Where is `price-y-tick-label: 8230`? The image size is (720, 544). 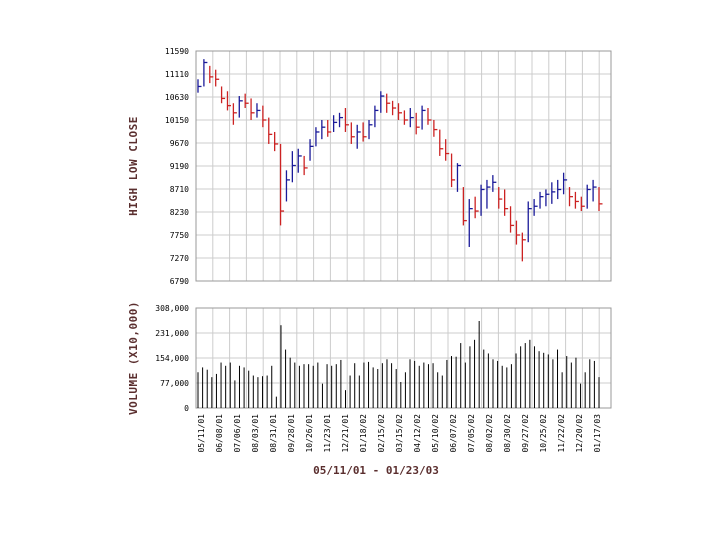 price-y-tick-label: 8230 is located at coordinates (179, 212).